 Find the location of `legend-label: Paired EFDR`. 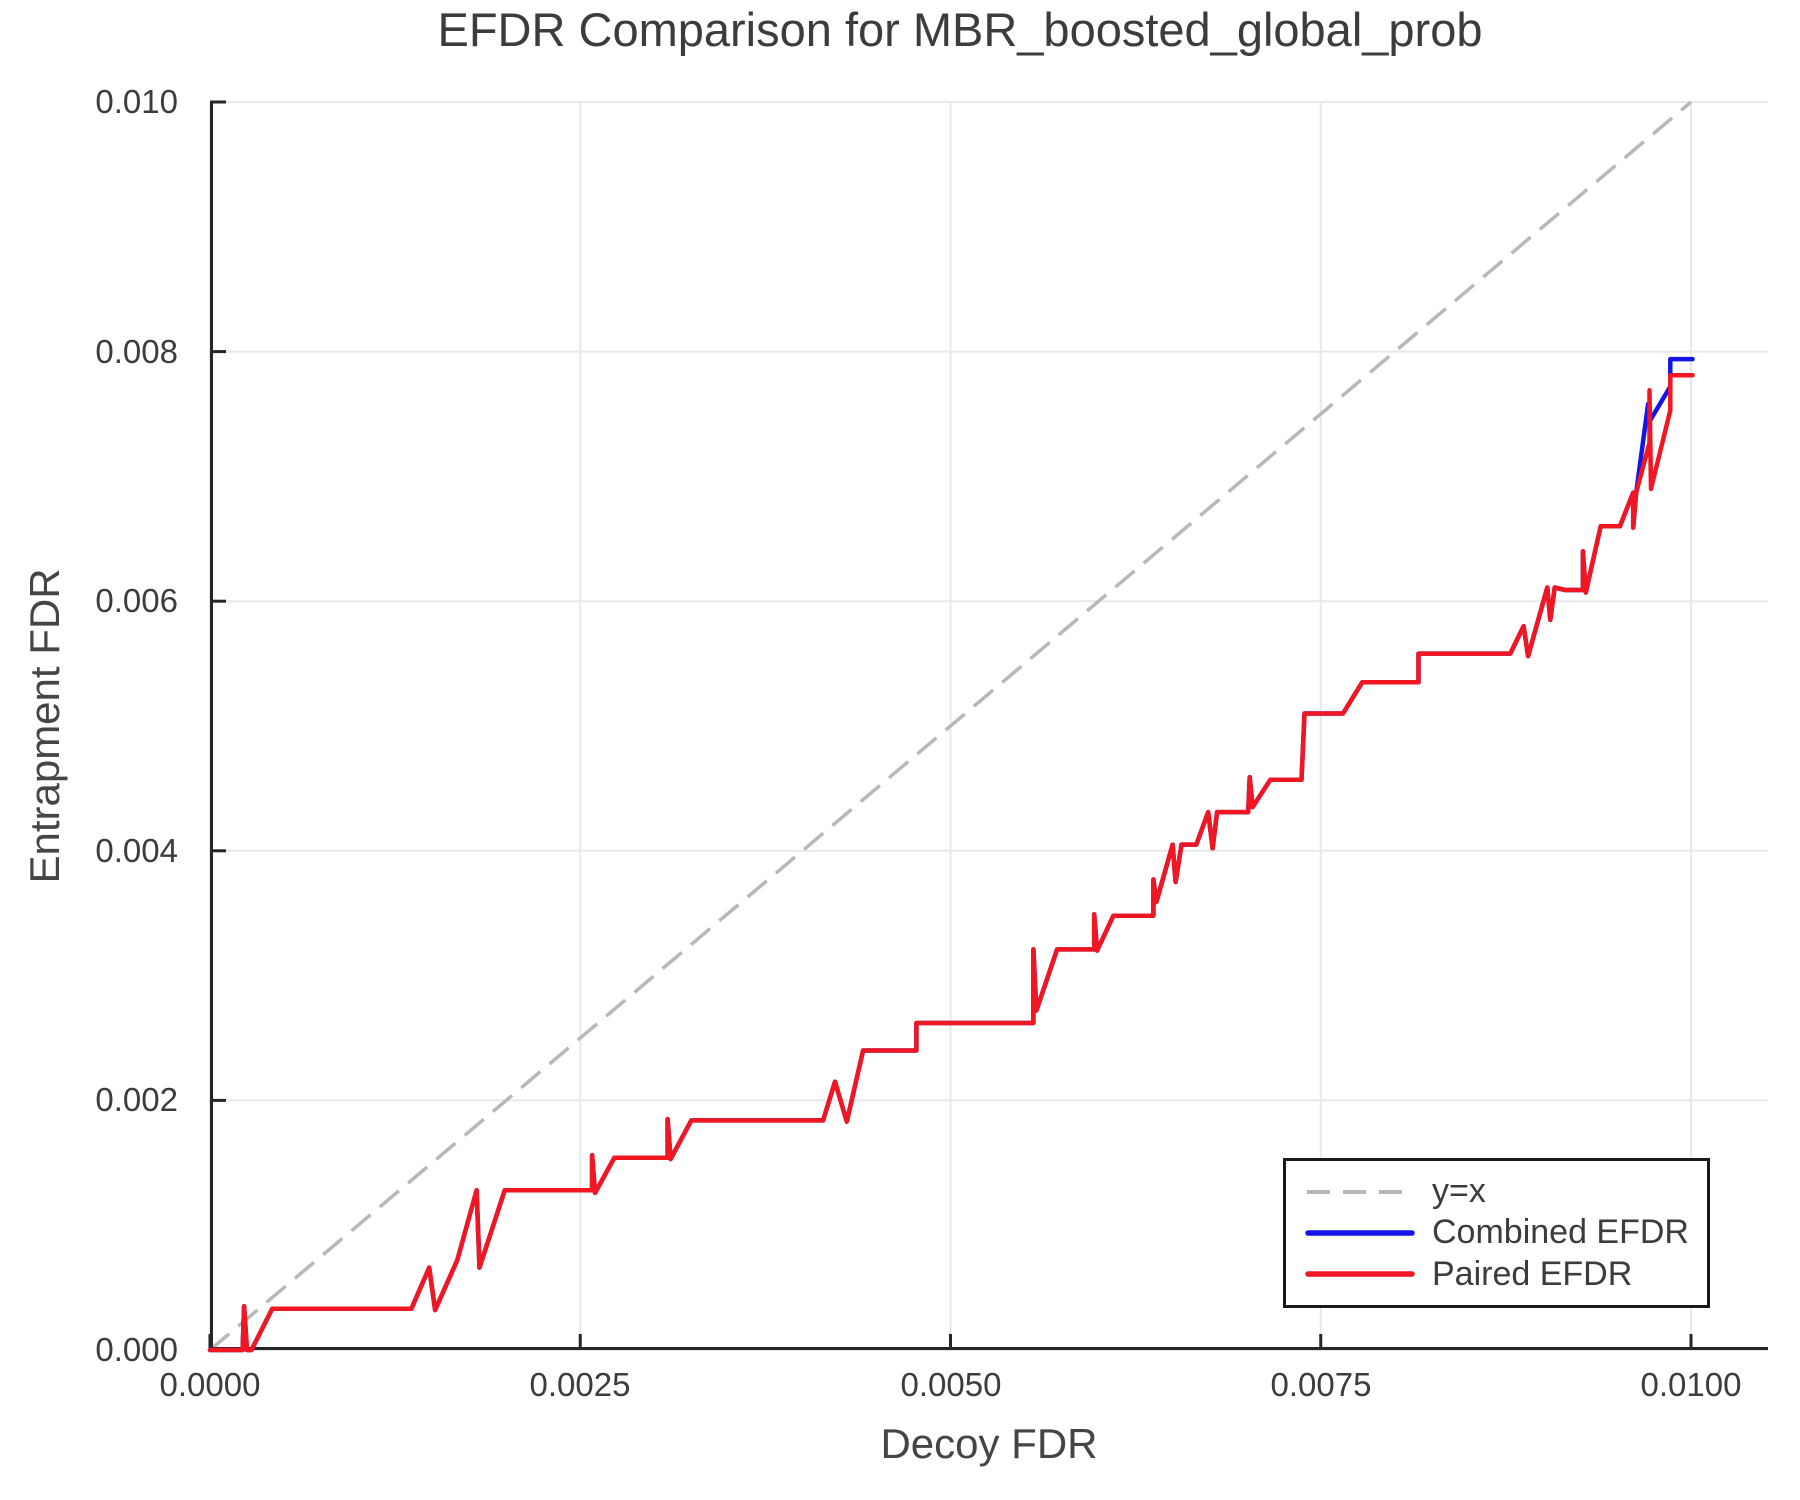

legend-label: Paired EFDR is located at coordinates (1532, 1273).